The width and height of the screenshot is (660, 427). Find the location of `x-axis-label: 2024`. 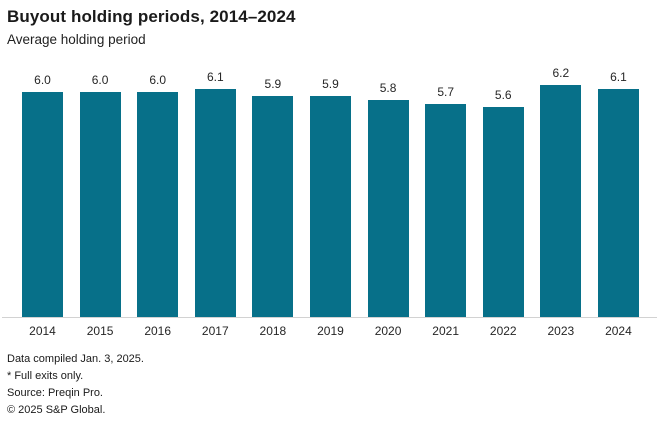

x-axis-label: 2024 is located at coordinates (618, 331).